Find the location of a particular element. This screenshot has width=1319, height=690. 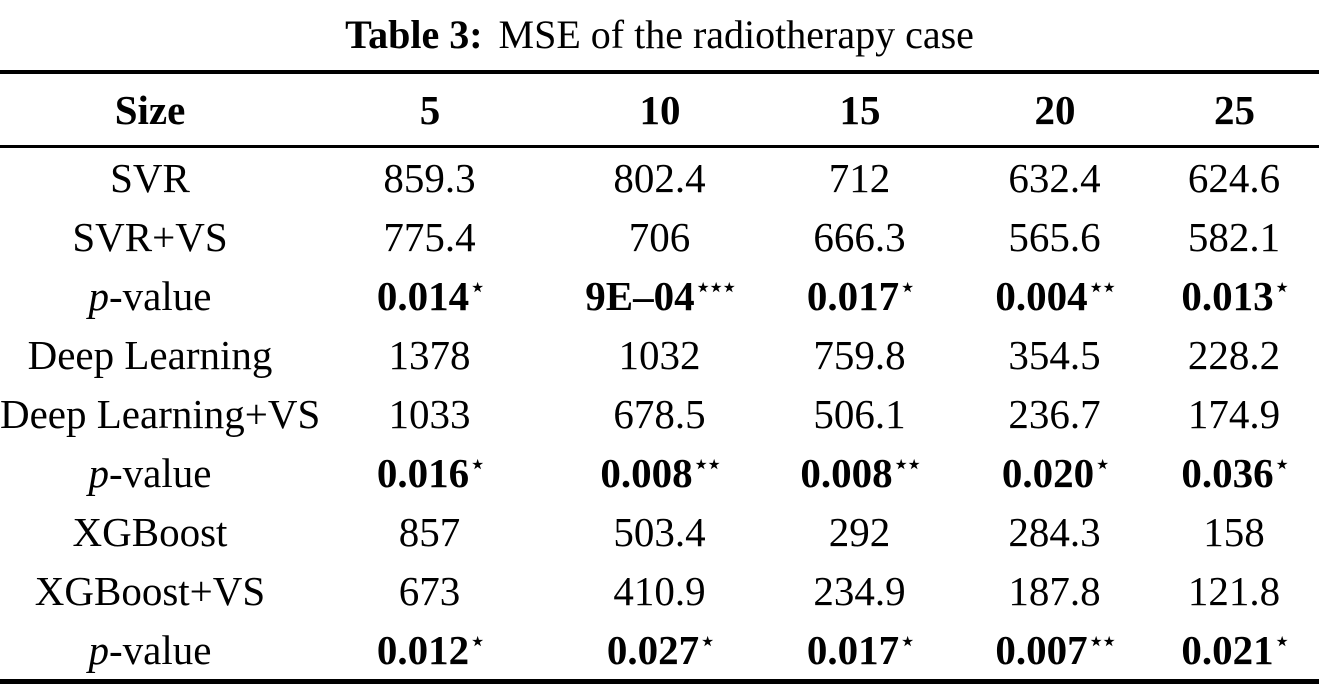

row-label-text: SVR+VS is located at coordinates (150, 236).